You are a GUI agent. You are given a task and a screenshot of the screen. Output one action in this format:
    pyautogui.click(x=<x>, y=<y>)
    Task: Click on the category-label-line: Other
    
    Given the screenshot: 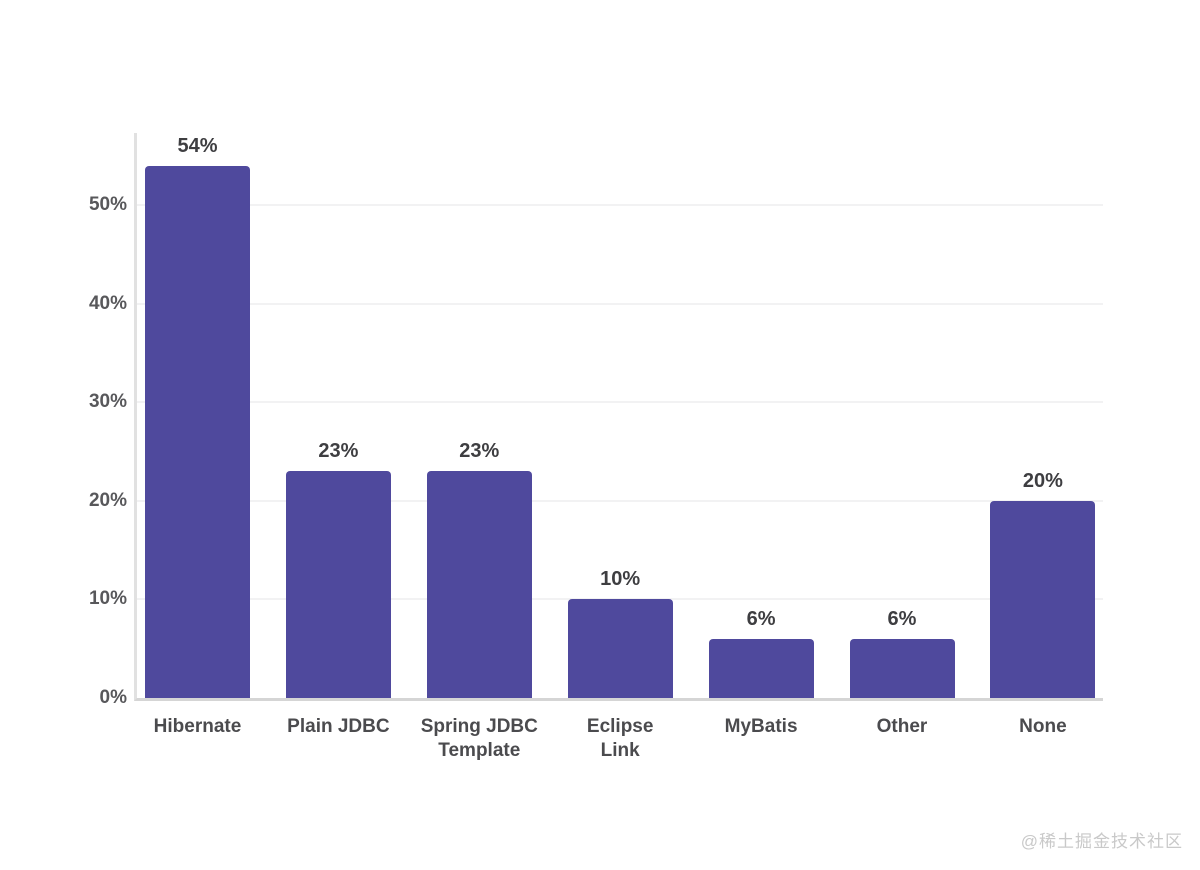 What is the action you would take?
    pyautogui.click(x=902, y=726)
    